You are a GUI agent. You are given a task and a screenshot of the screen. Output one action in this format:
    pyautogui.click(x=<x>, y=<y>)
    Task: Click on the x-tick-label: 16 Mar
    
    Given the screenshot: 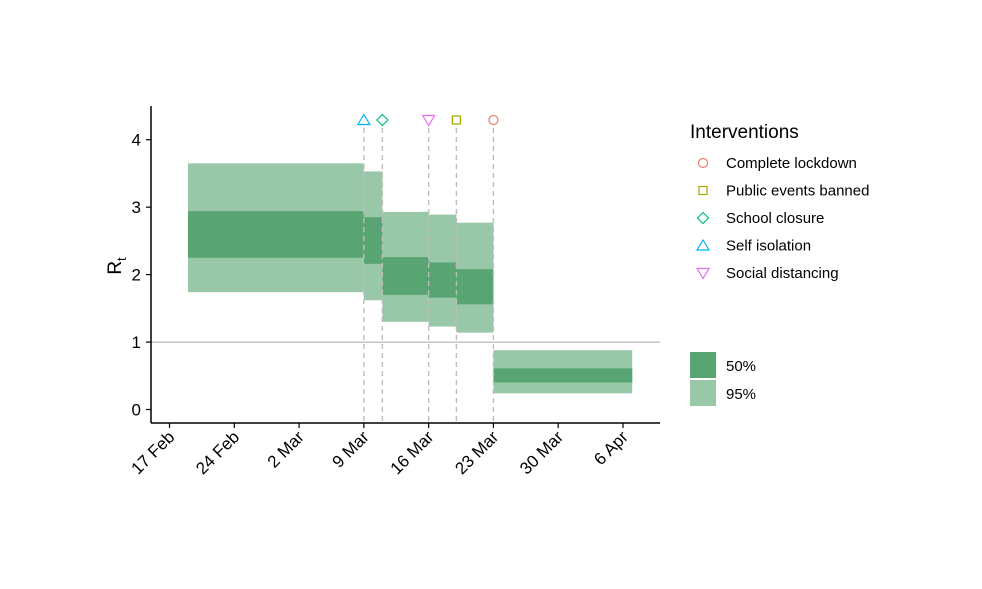 What is the action you would take?
    pyautogui.click(x=412, y=452)
    